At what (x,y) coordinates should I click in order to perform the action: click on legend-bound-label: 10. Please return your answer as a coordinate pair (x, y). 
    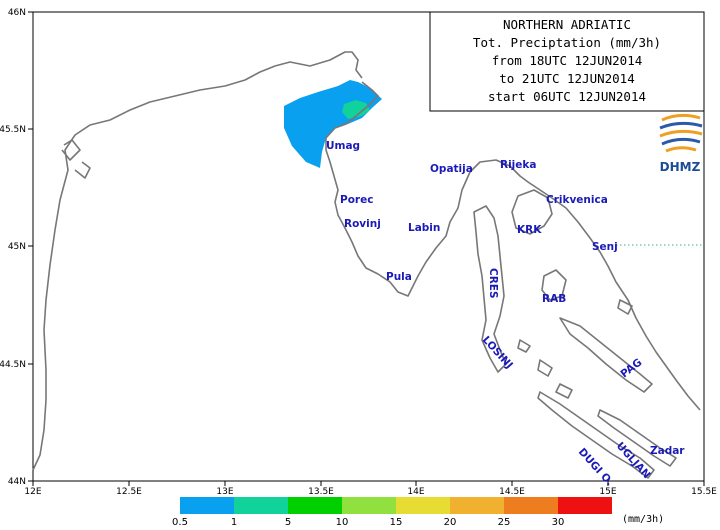
    Looking at the image, I should click on (342, 522).